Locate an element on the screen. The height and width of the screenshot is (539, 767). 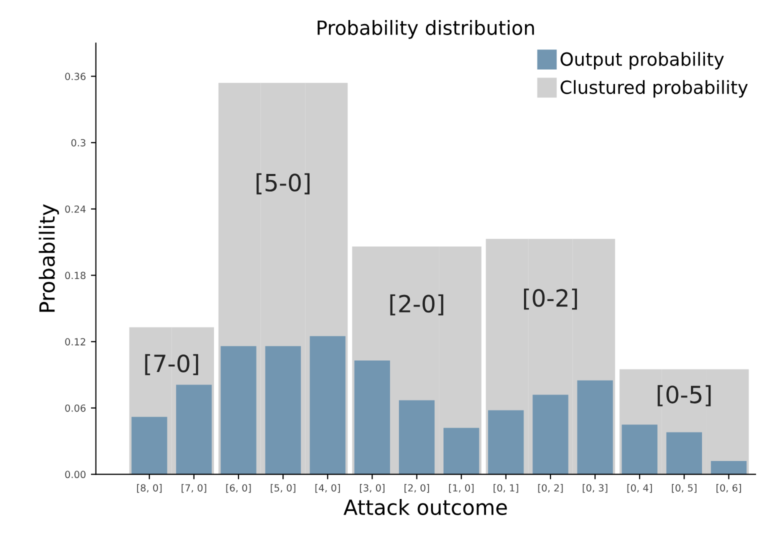
x-tick-label: [0, 2] is located at coordinates (550, 488).